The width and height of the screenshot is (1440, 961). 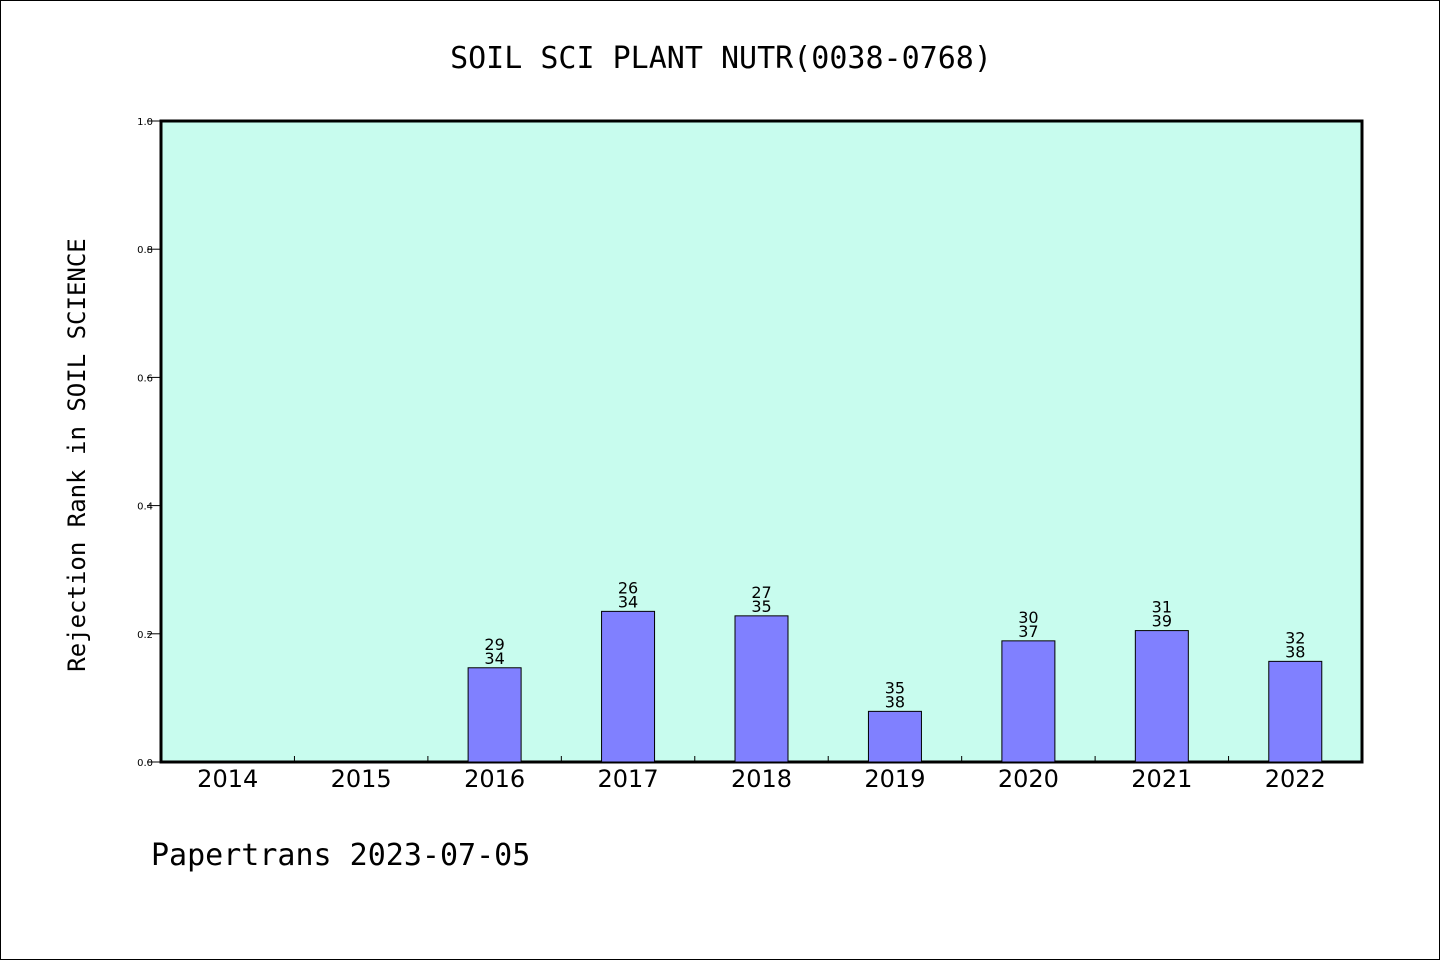 I want to click on bar-label-top: 29, so click(x=494, y=644).